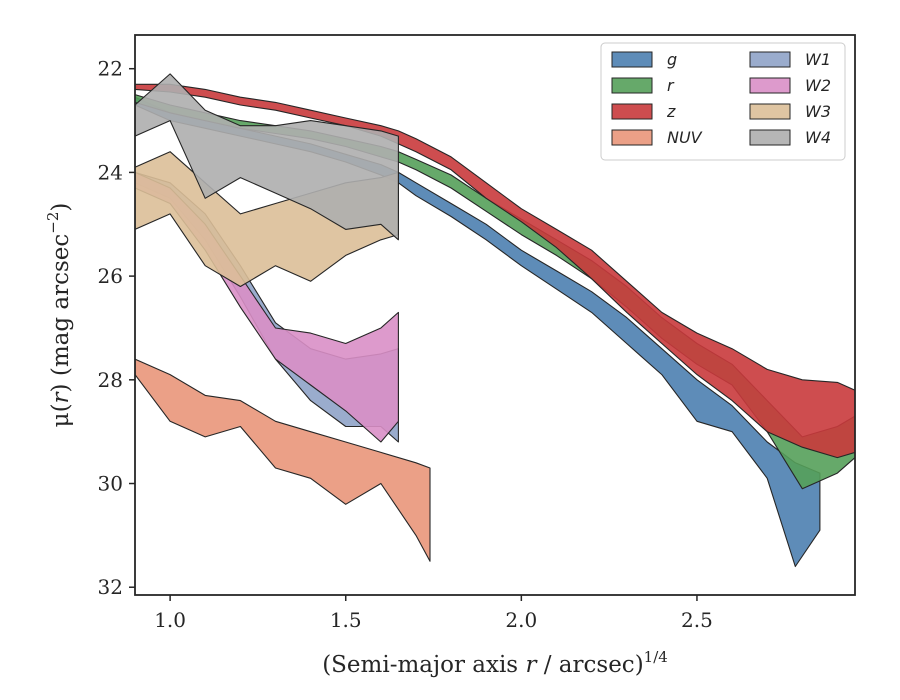 This screenshot has width=900, height=700. I want to click on x-axis-label: (Semi-major axis r / arcsec)1/4, so click(495, 663).